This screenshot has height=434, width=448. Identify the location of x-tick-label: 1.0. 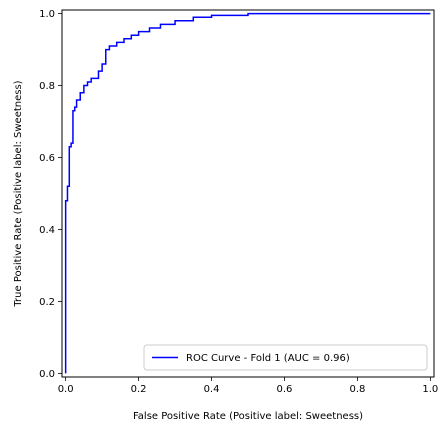
(430, 389).